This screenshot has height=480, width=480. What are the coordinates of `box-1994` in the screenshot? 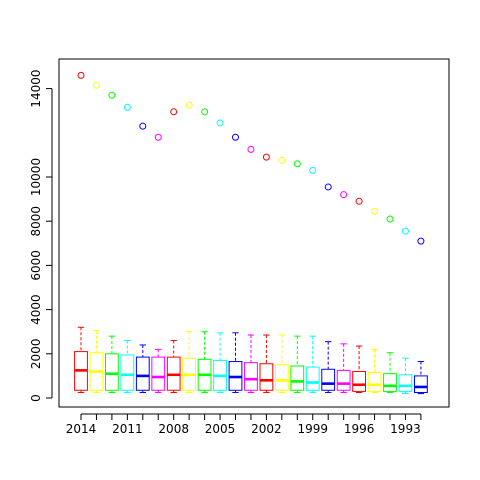 It's located at (390, 304).